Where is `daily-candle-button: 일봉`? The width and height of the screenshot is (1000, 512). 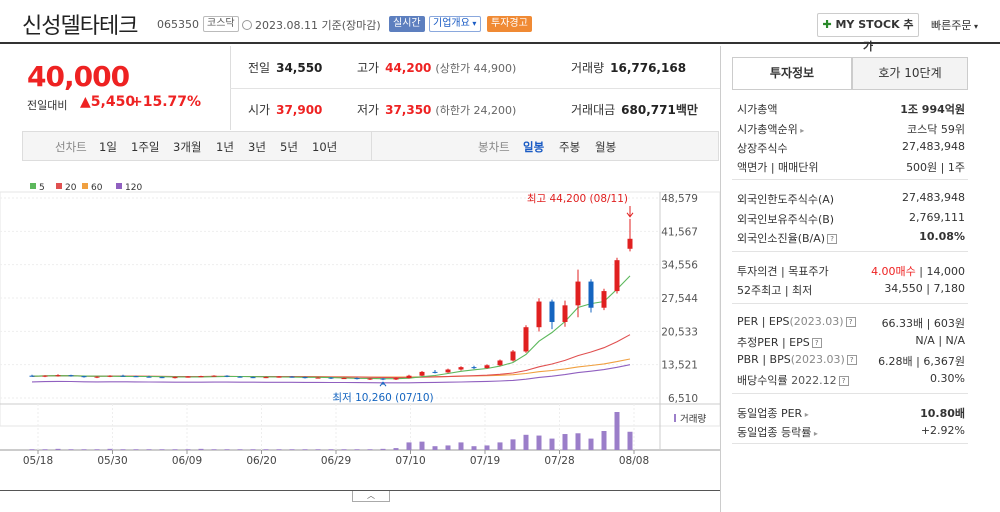 daily-candle-button: 일봉 is located at coordinates (534, 147).